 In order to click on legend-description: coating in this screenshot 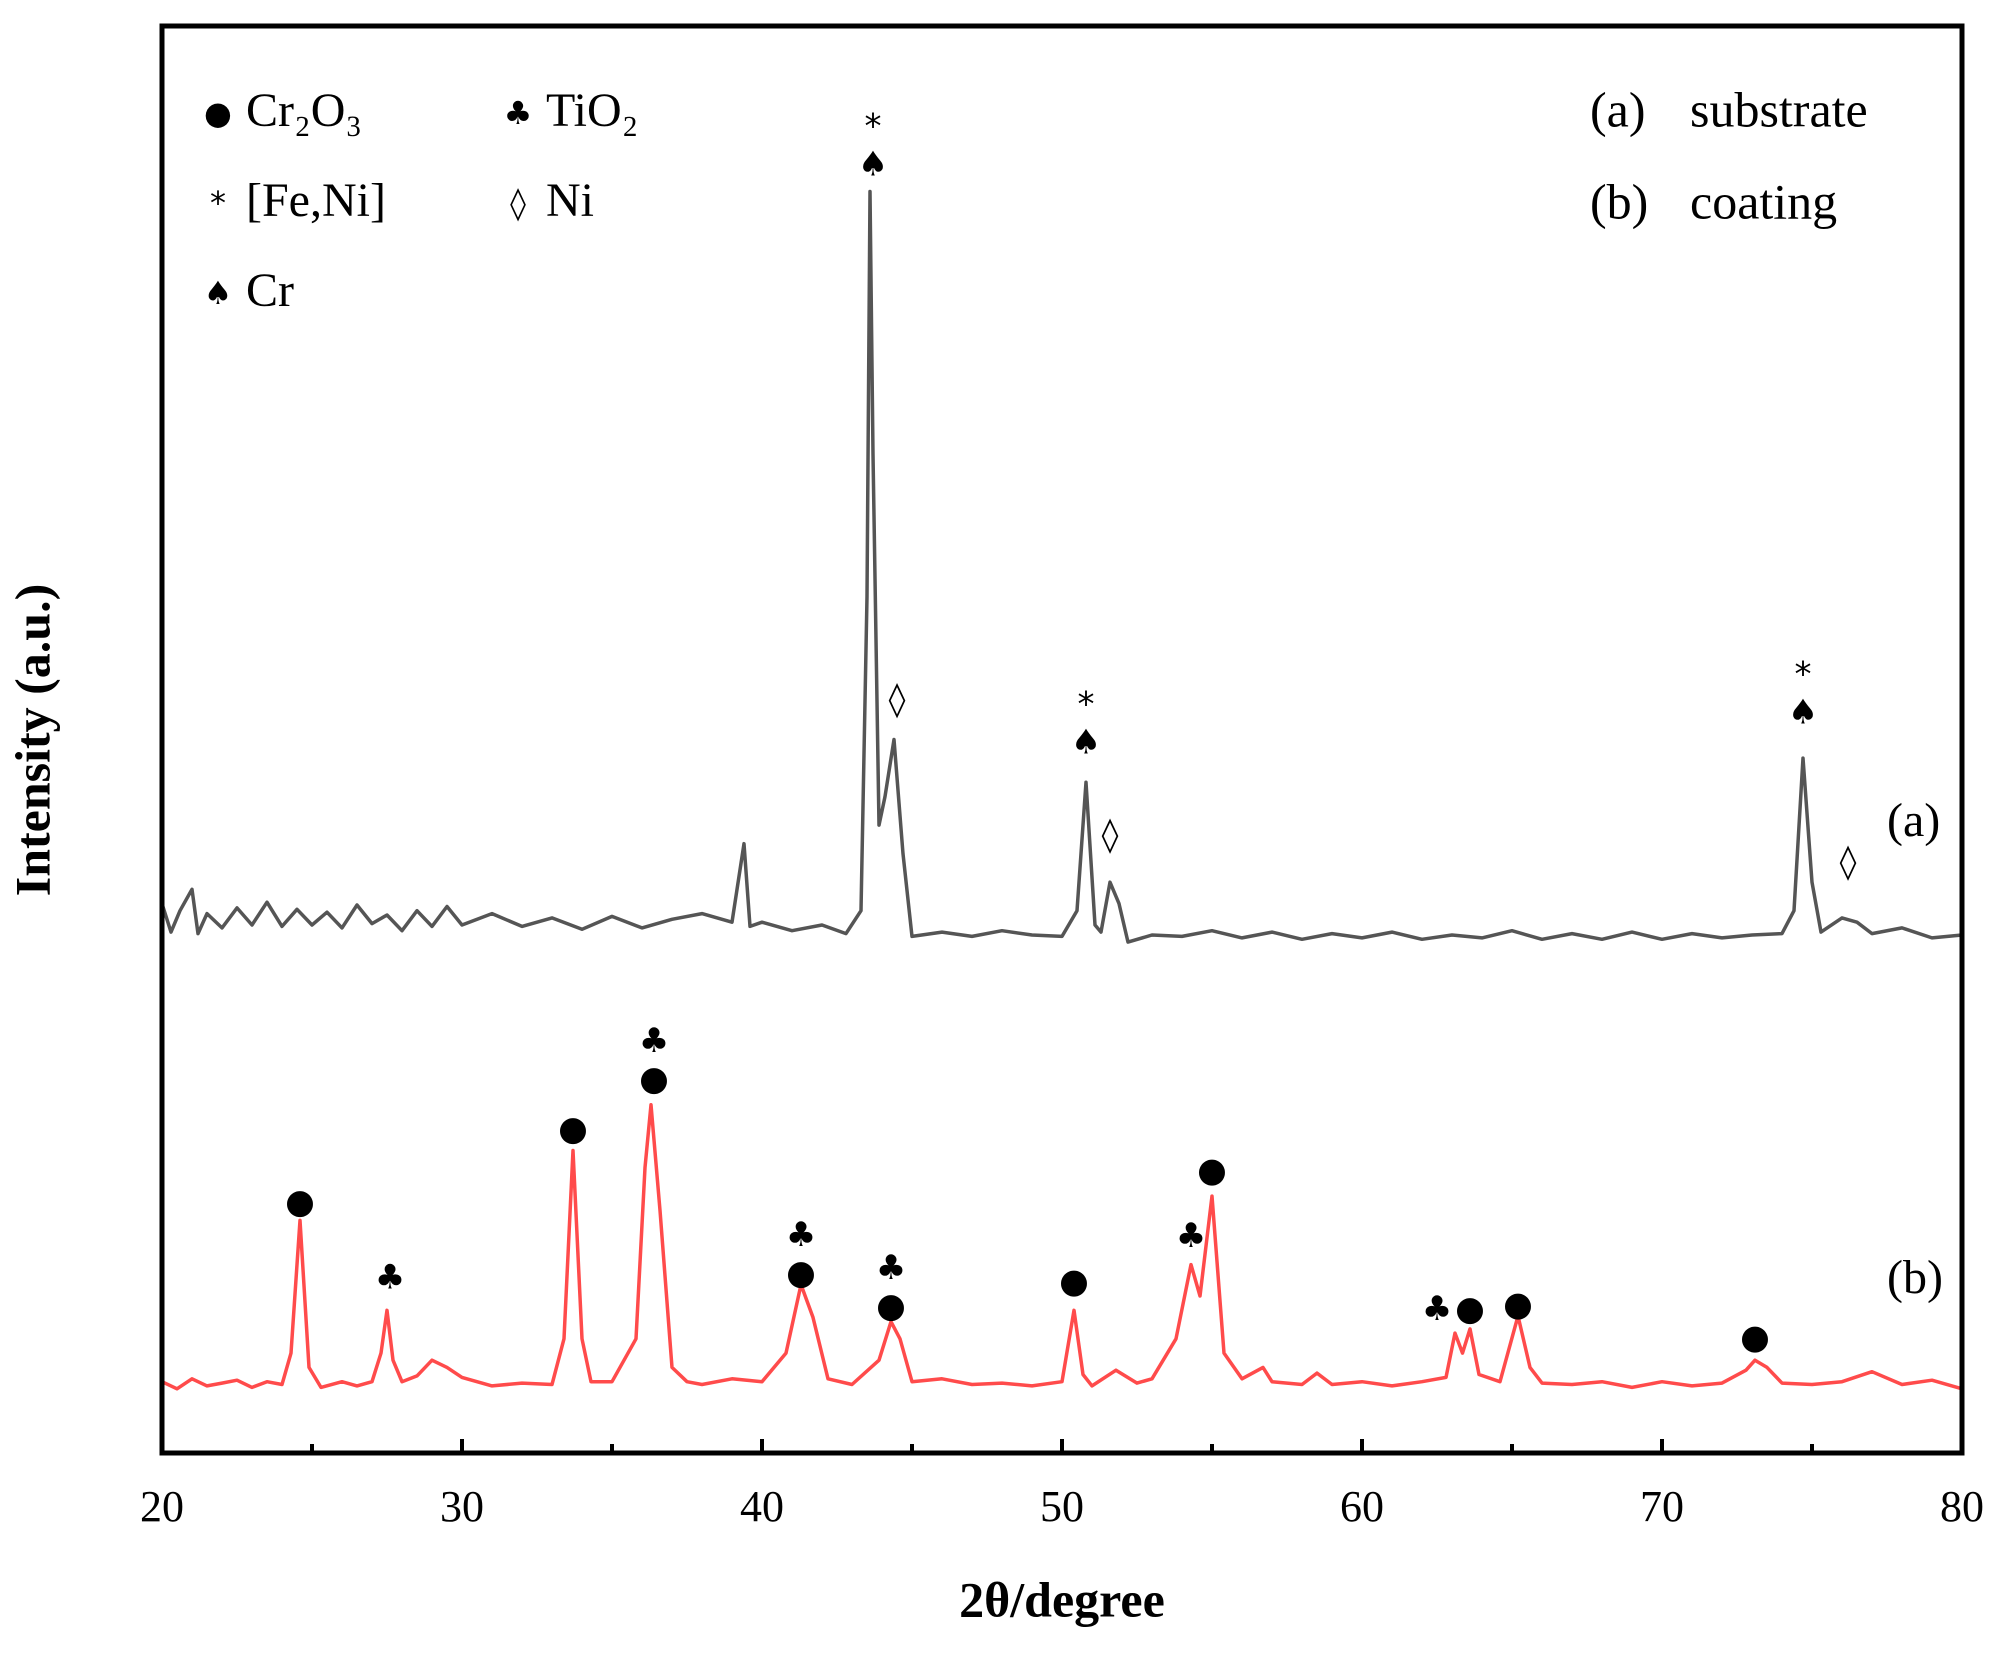, I will do `click(1763, 201)`.